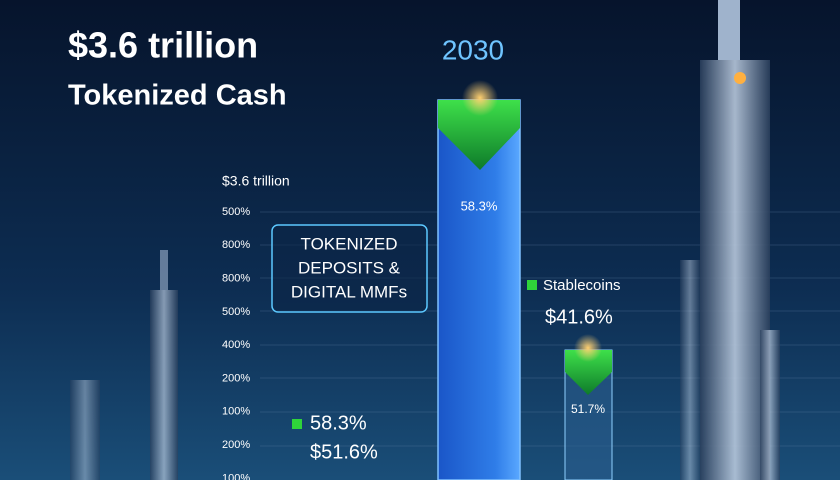 The image size is (840, 480). What do you see at coordinates (349, 243) in the screenshot?
I see `callout-line: TOKENIZED` at bounding box center [349, 243].